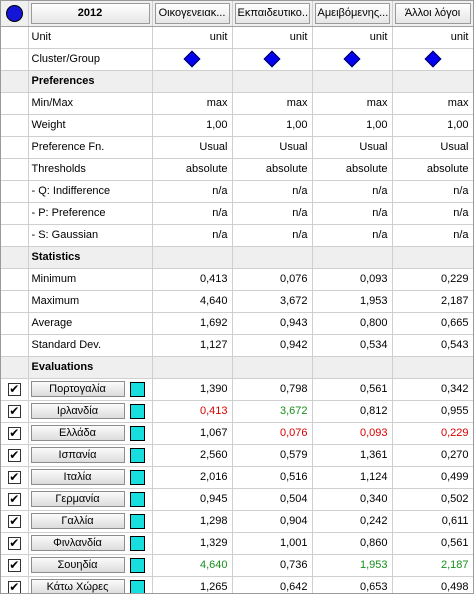 Image resolution: width=474 pixels, height=594 pixels. I want to click on value-cell: 2,187, so click(432, 301).